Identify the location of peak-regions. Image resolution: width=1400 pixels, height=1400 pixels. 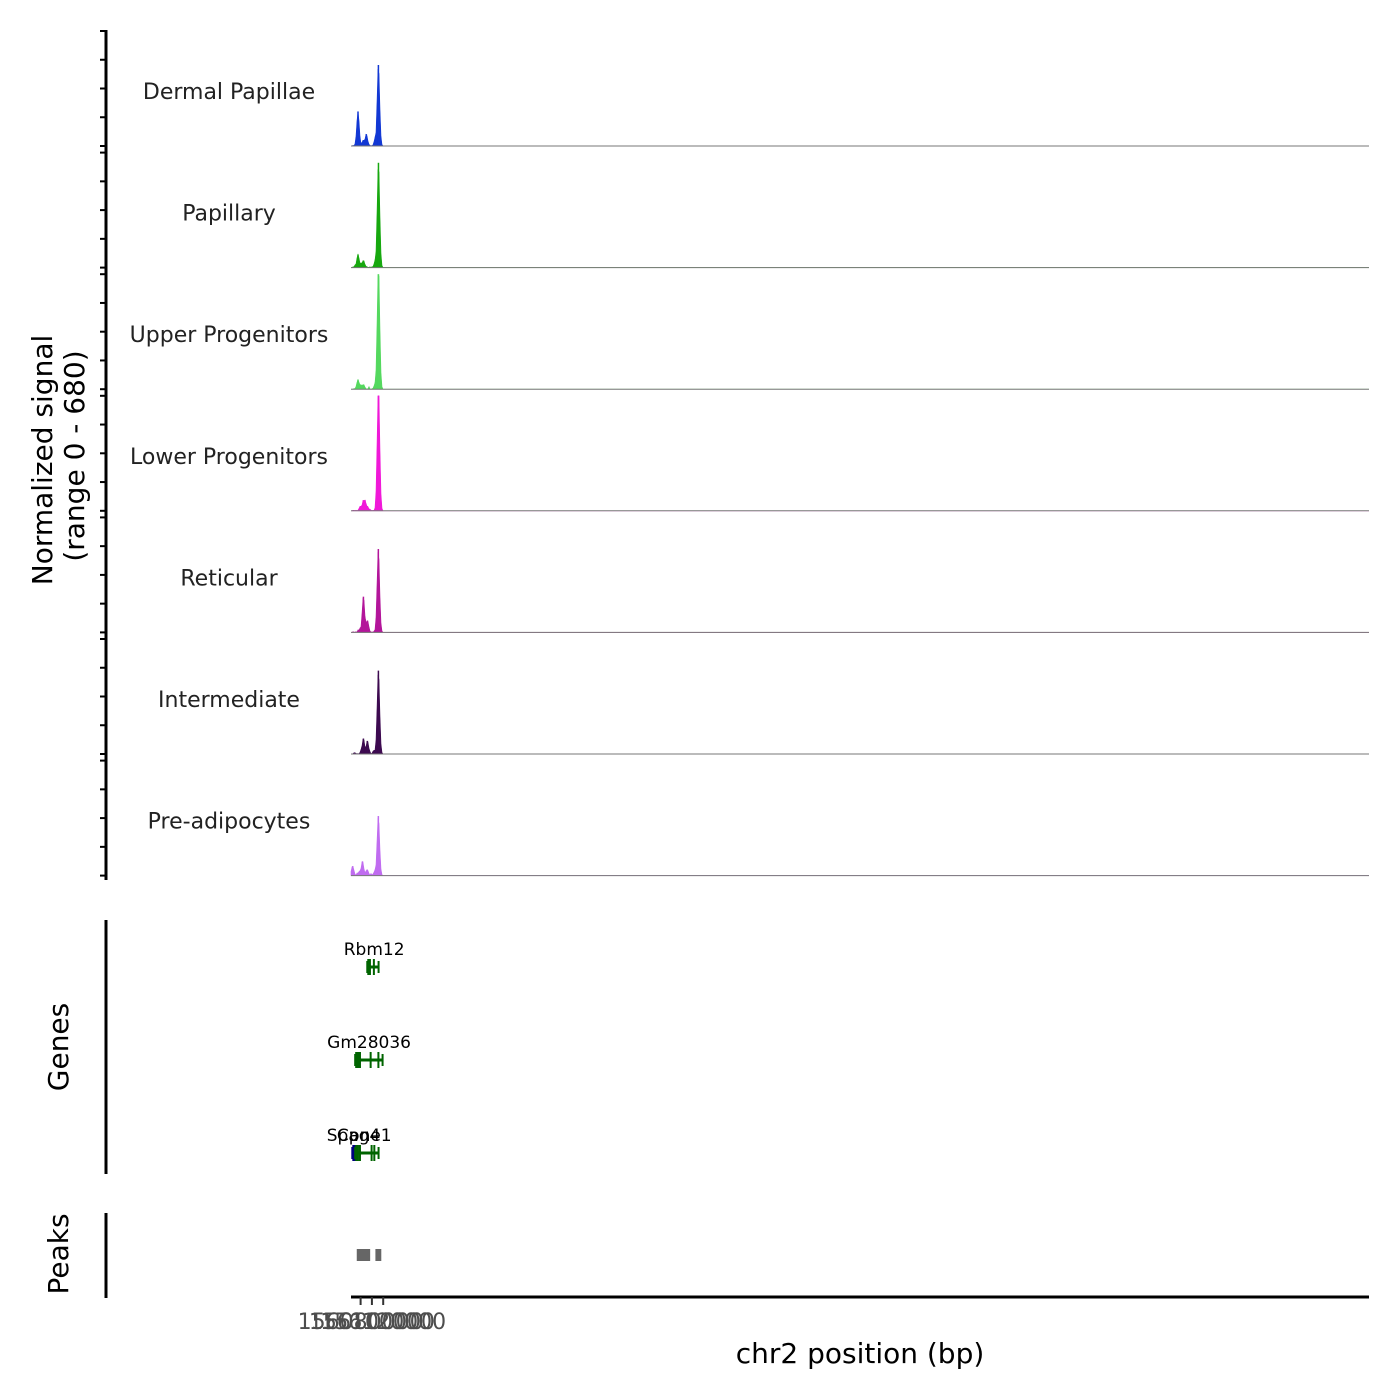
(369, 1255).